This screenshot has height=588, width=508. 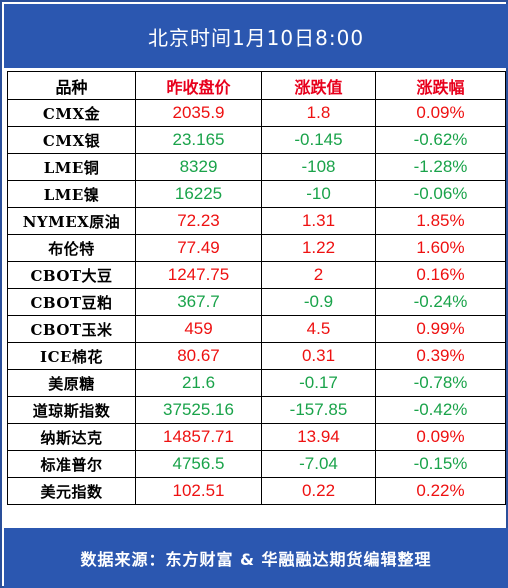 I want to click on change-value: -108, so click(x=318, y=167).